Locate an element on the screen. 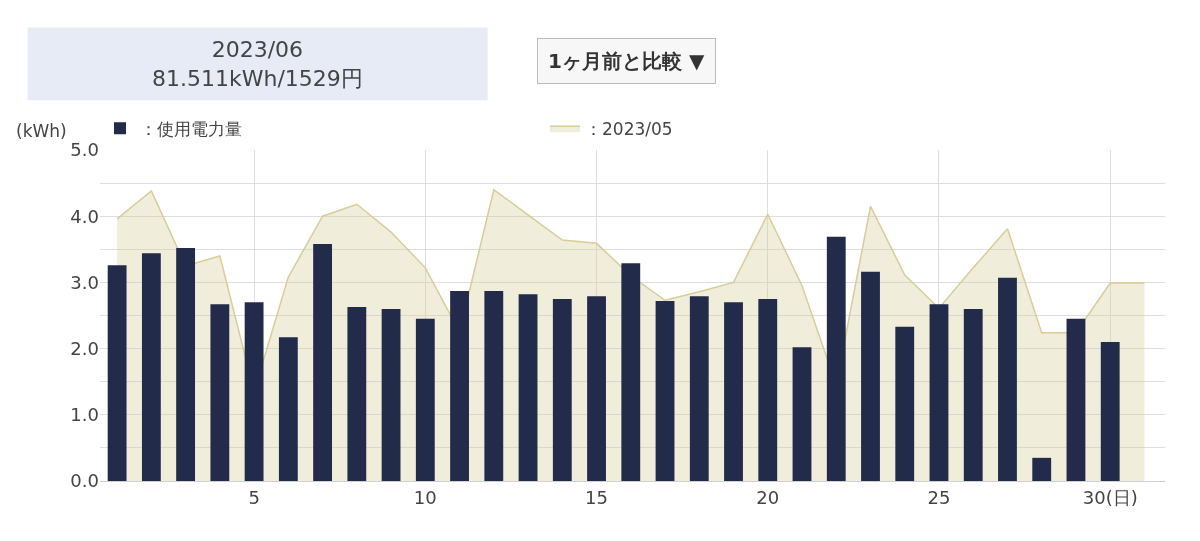  y-tick-label: 2.0 is located at coordinates (84, 348).